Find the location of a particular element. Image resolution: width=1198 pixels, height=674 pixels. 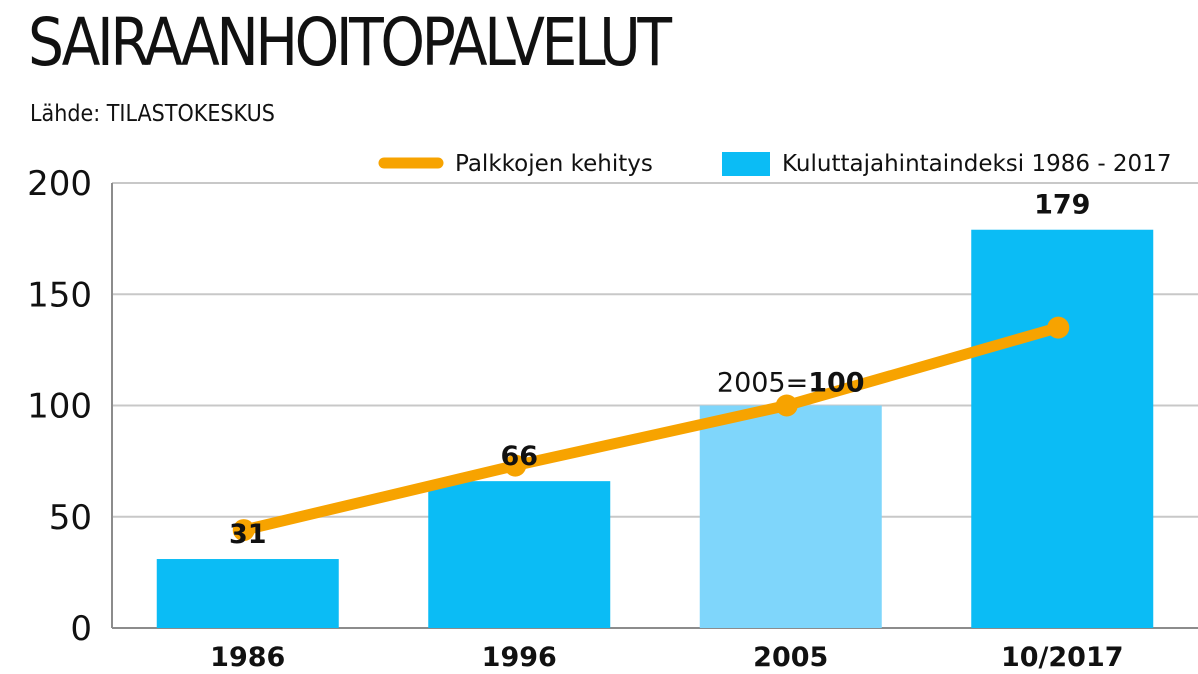

legend-line-label: Palkkojen kehitys is located at coordinates (554, 164).